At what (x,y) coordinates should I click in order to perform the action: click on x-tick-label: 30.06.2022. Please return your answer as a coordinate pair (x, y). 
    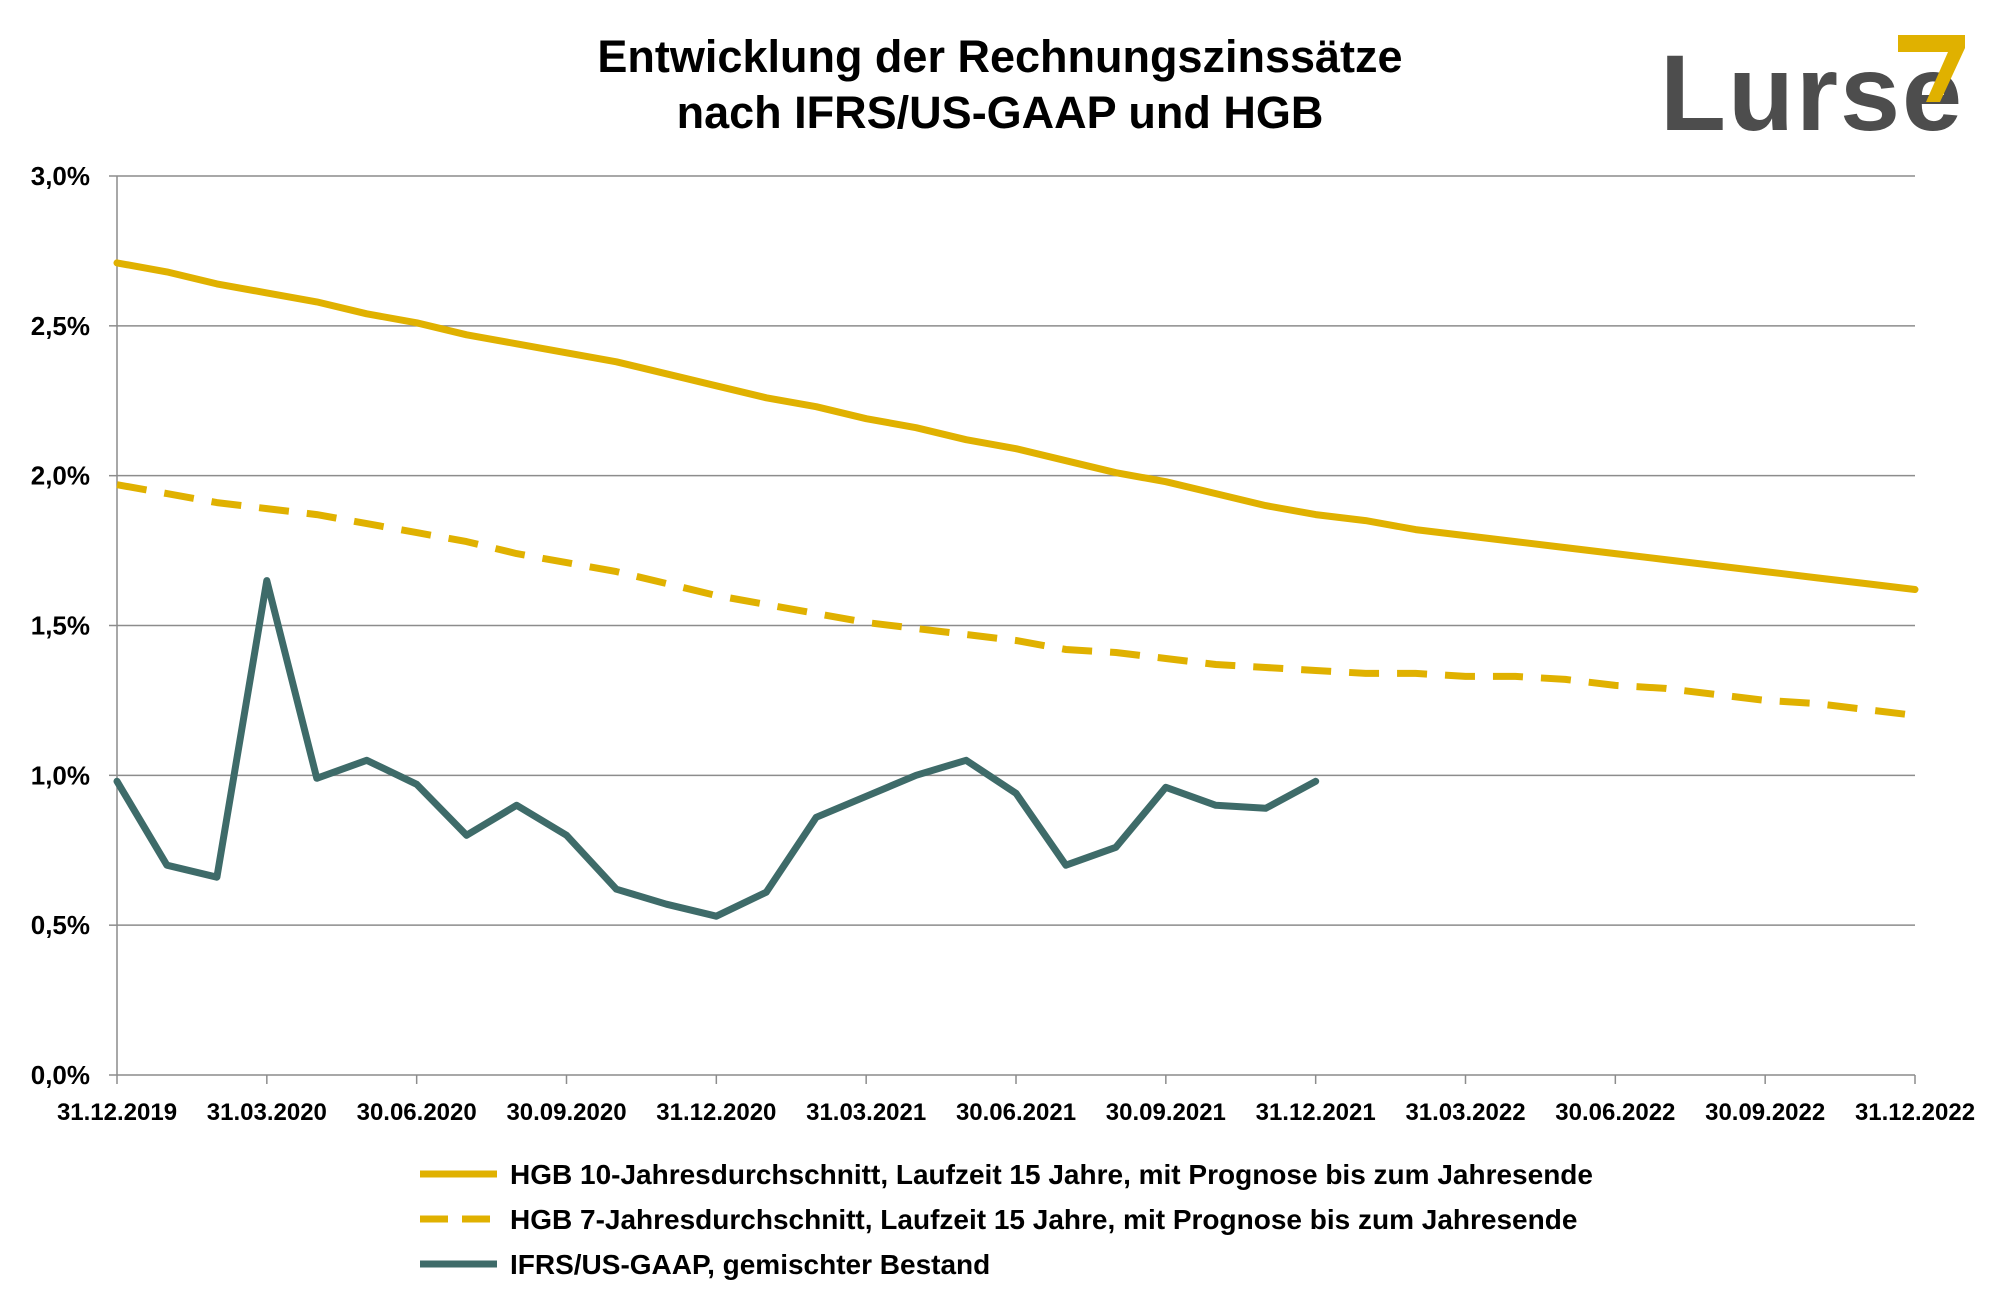
    Looking at the image, I should click on (1615, 1112).